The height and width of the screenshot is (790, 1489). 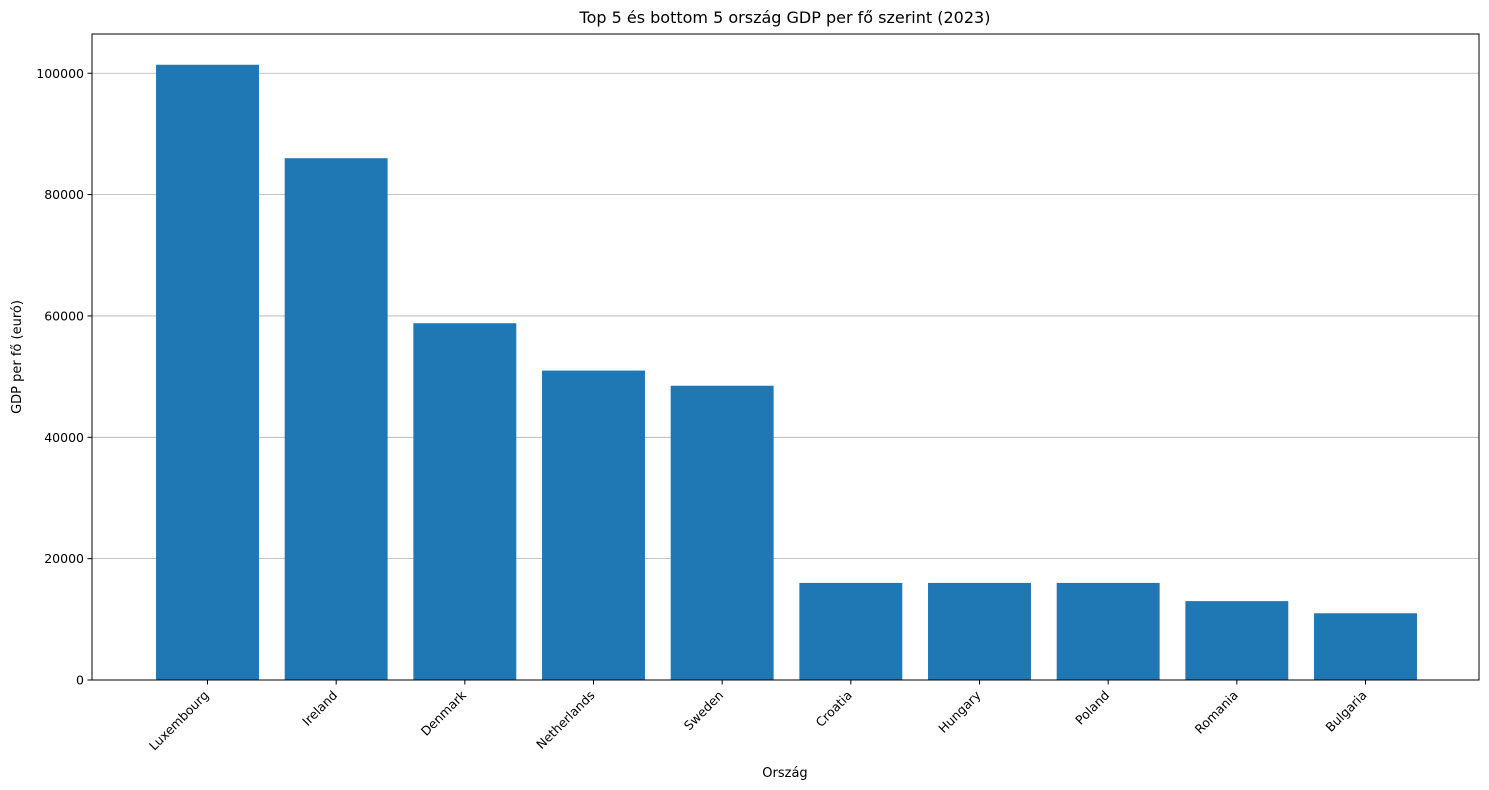 I want to click on y-axis-label: GDP per fő (euró), so click(x=17, y=357).